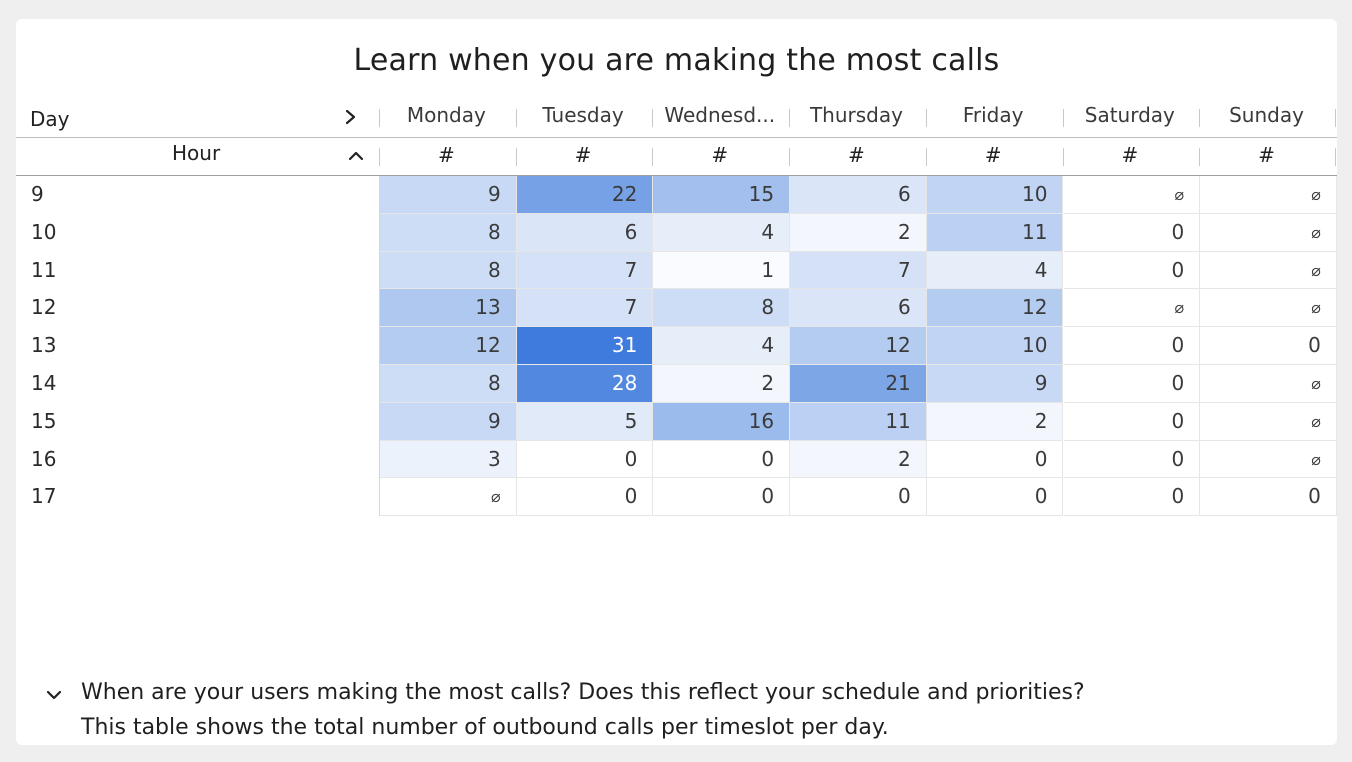 The height and width of the screenshot is (762, 1352). I want to click on column-header-4: Friday, so click(993, 115).